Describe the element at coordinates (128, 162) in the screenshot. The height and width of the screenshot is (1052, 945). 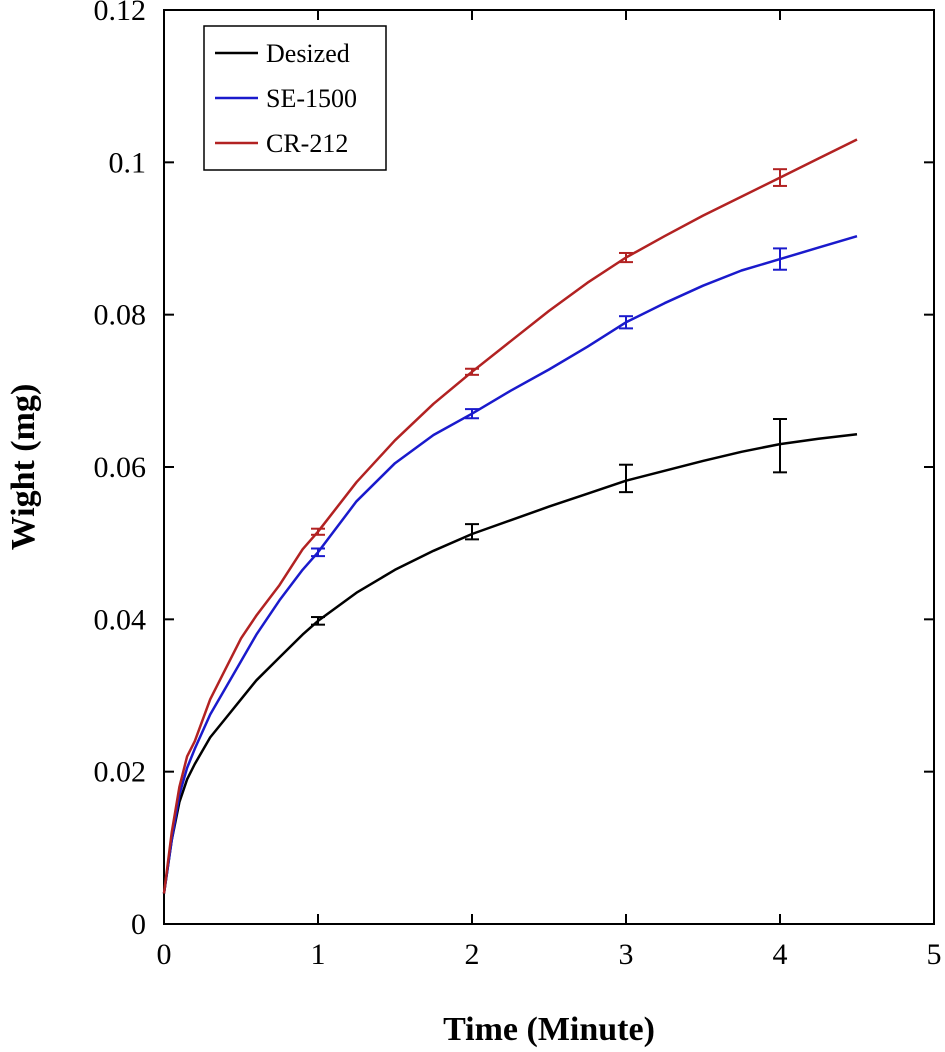
I see `y-tick-label: 0.1` at that location.